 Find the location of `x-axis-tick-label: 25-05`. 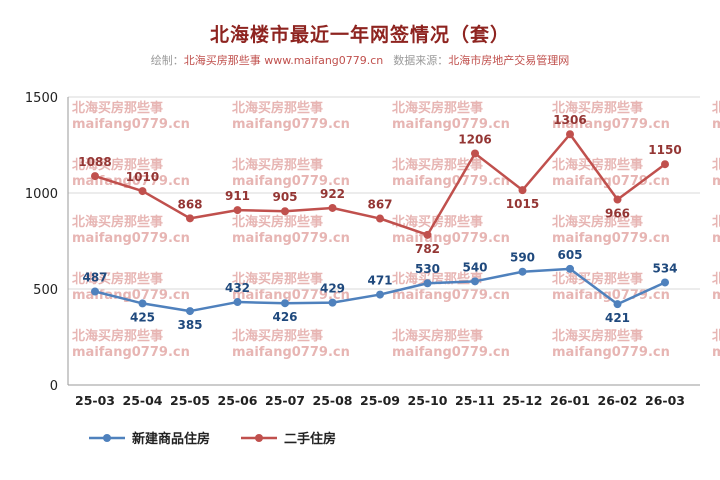

x-axis-tick-label: 25-05 is located at coordinates (190, 400).